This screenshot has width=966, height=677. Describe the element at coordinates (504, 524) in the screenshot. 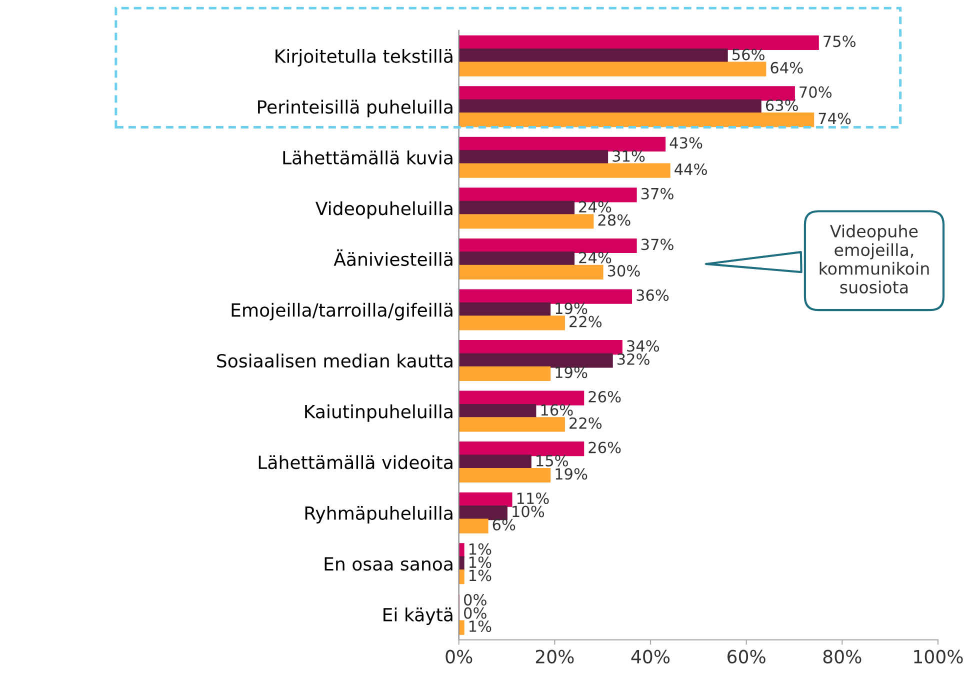

I see `data-label: 6%` at that location.